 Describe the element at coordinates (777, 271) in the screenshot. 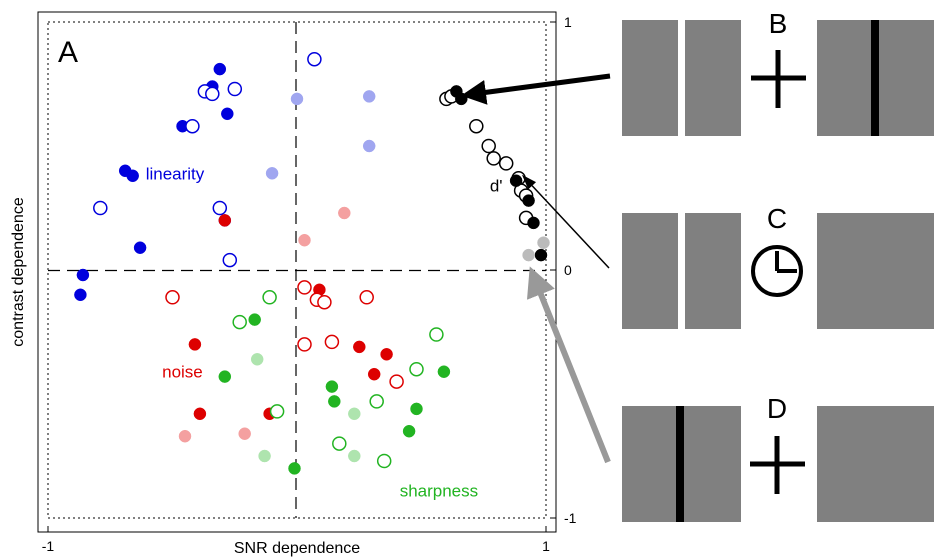

I see `clock-icon` at that location.